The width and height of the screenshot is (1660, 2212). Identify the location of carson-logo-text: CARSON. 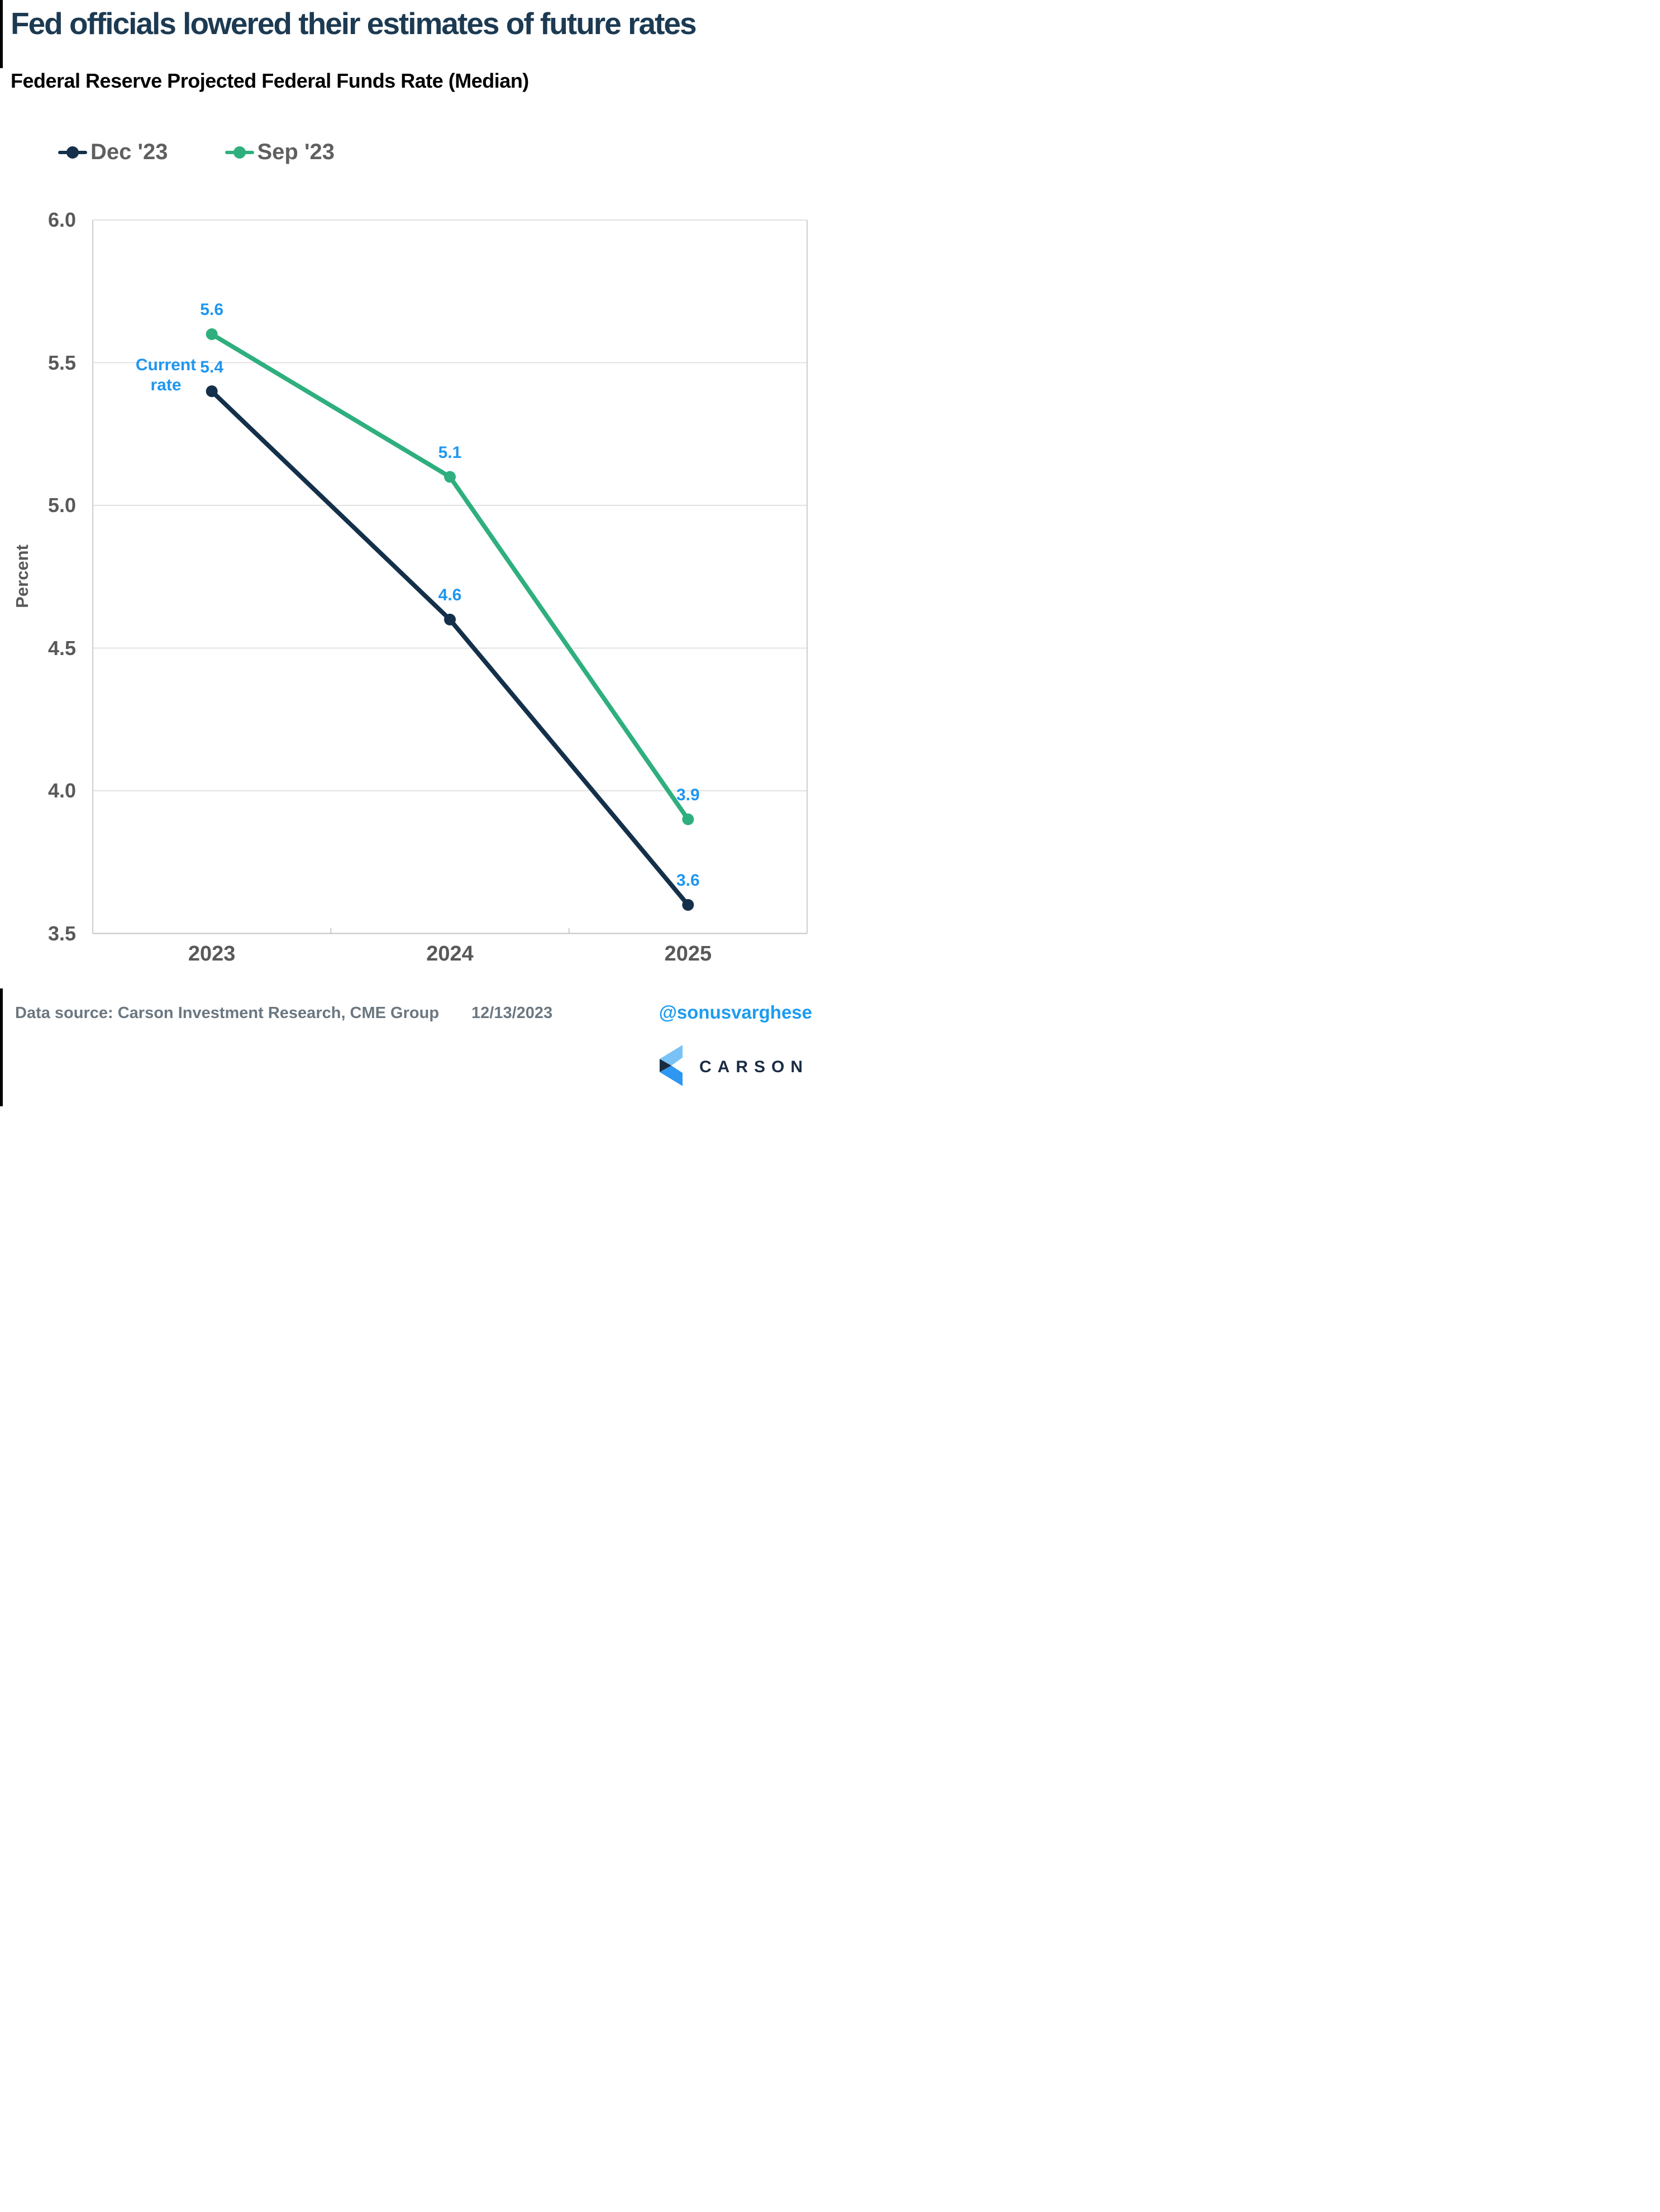
(754, 1067).